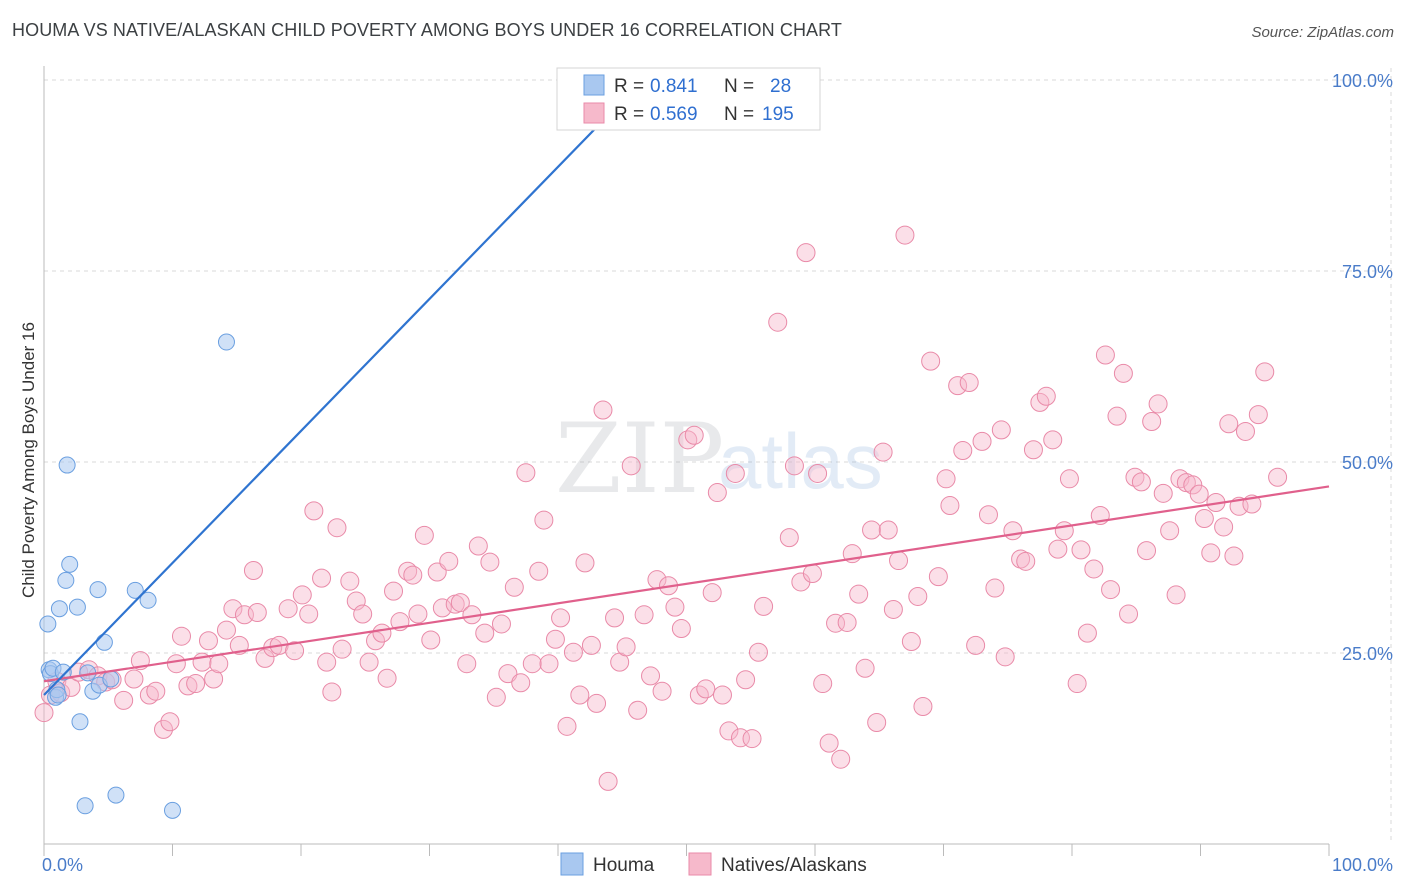 The image size is (1406, 892). I want to click on correlation-legend: R = 0.841 N = 28 R = 0.569 N = 195, so click(688, 99).